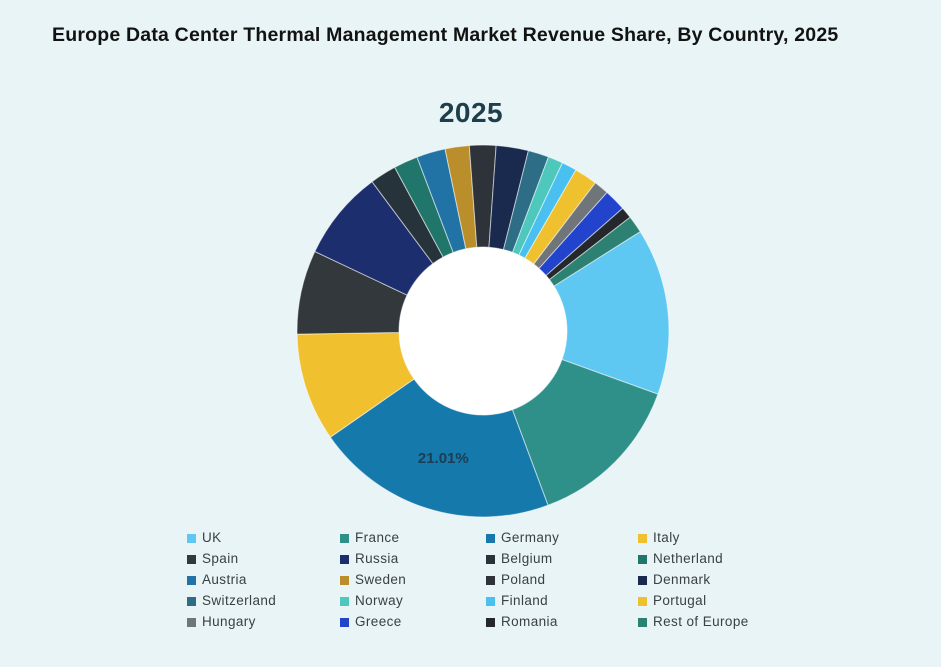 This screenshot has width=941, height=667. I want to click on legend-label: Germany, so click(530, 537).